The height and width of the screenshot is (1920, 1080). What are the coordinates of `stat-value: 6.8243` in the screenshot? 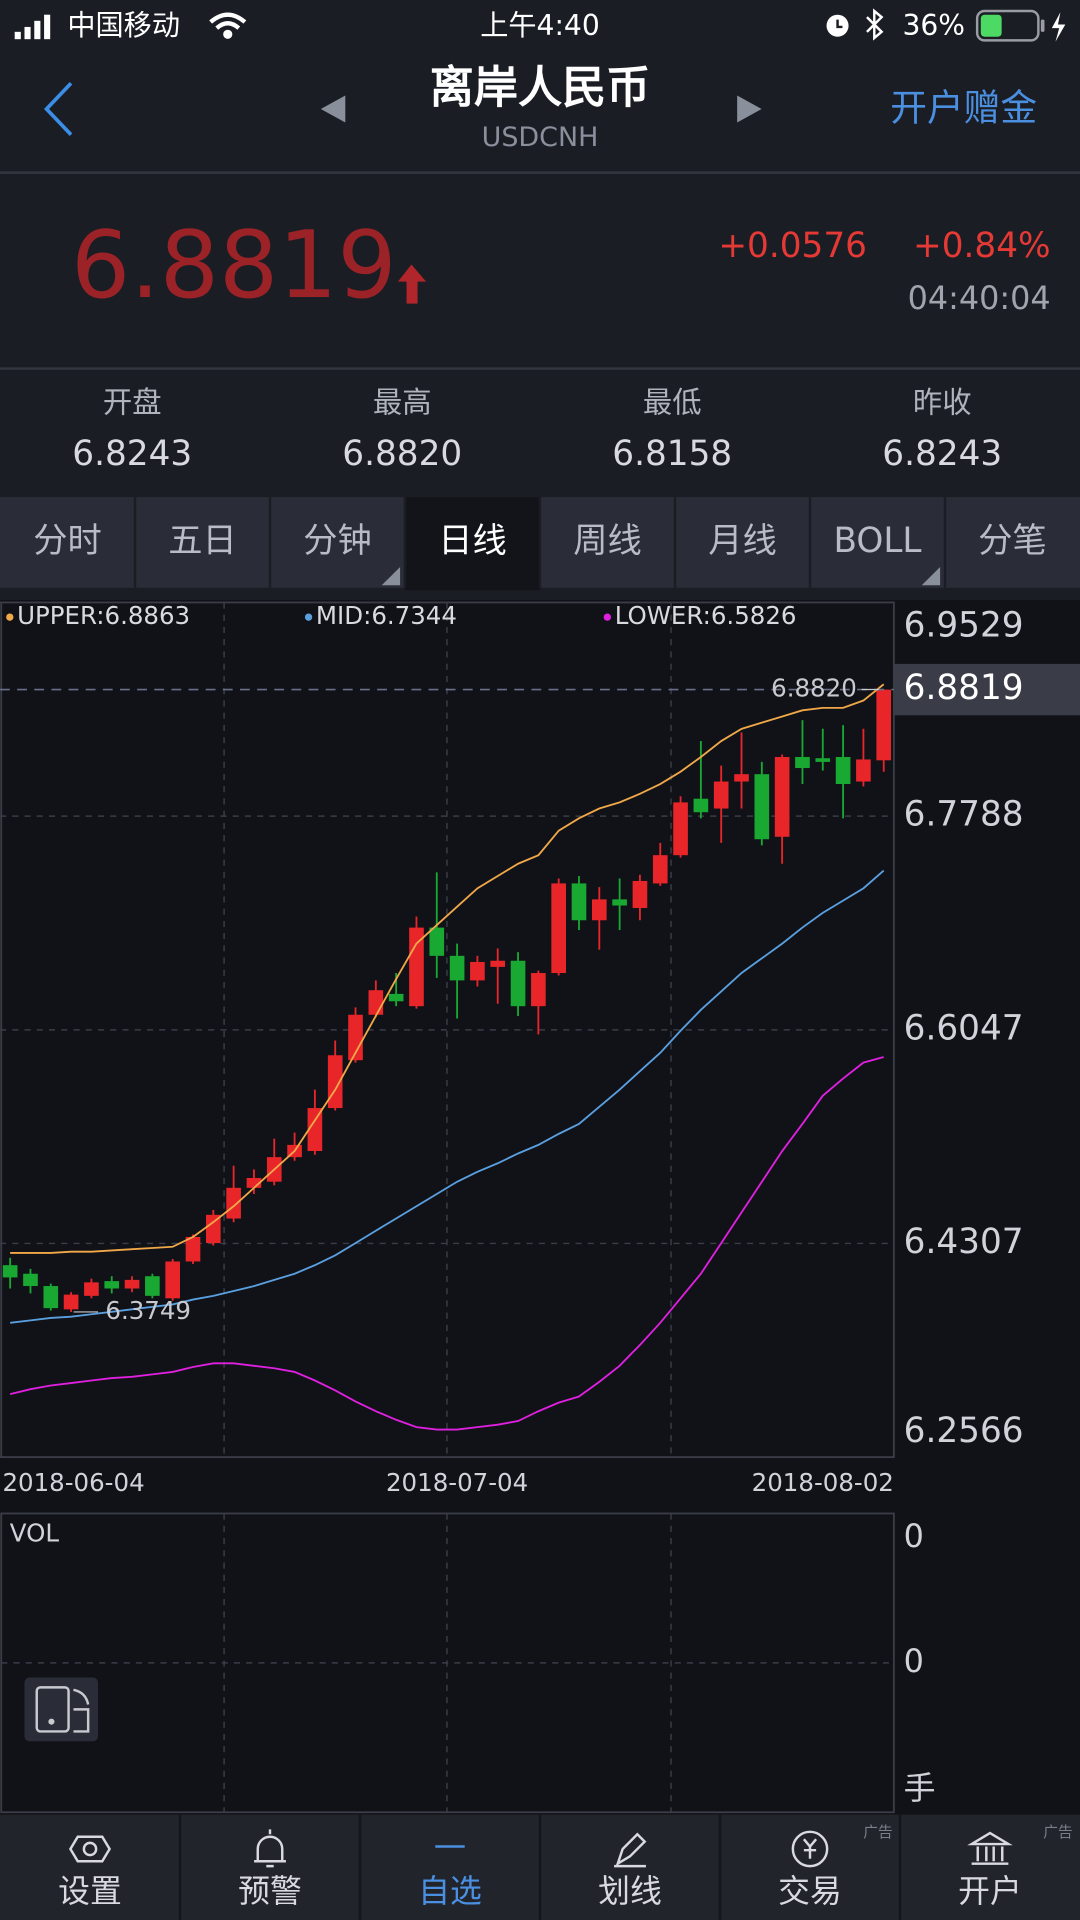 It's located at (132, 454).